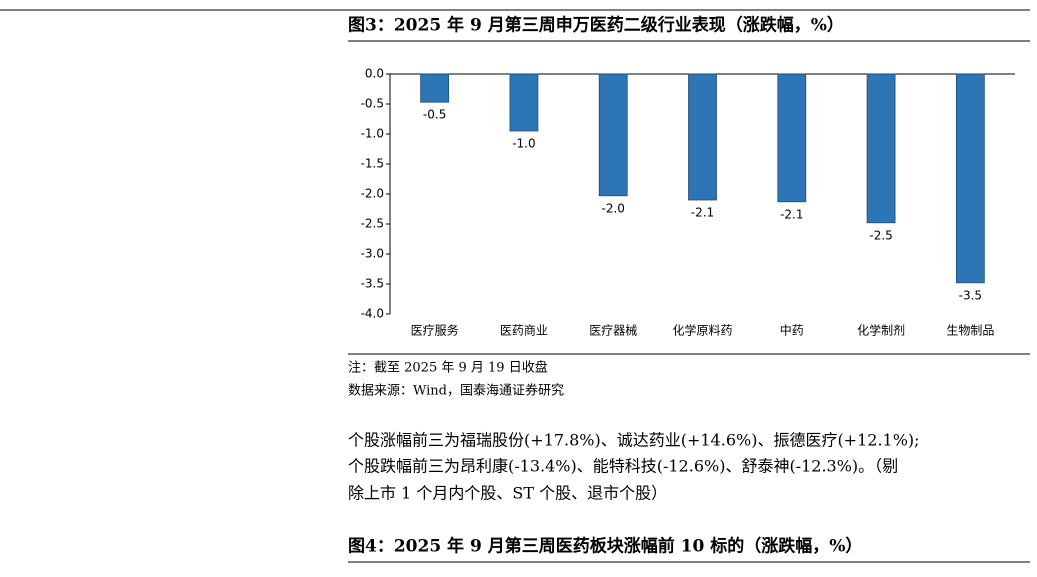 The height and width of the screenshot is (577, 1037). Describe the element at coordinates (613, 208) in the screenshot. I see `data-label: -2.0` at that location.